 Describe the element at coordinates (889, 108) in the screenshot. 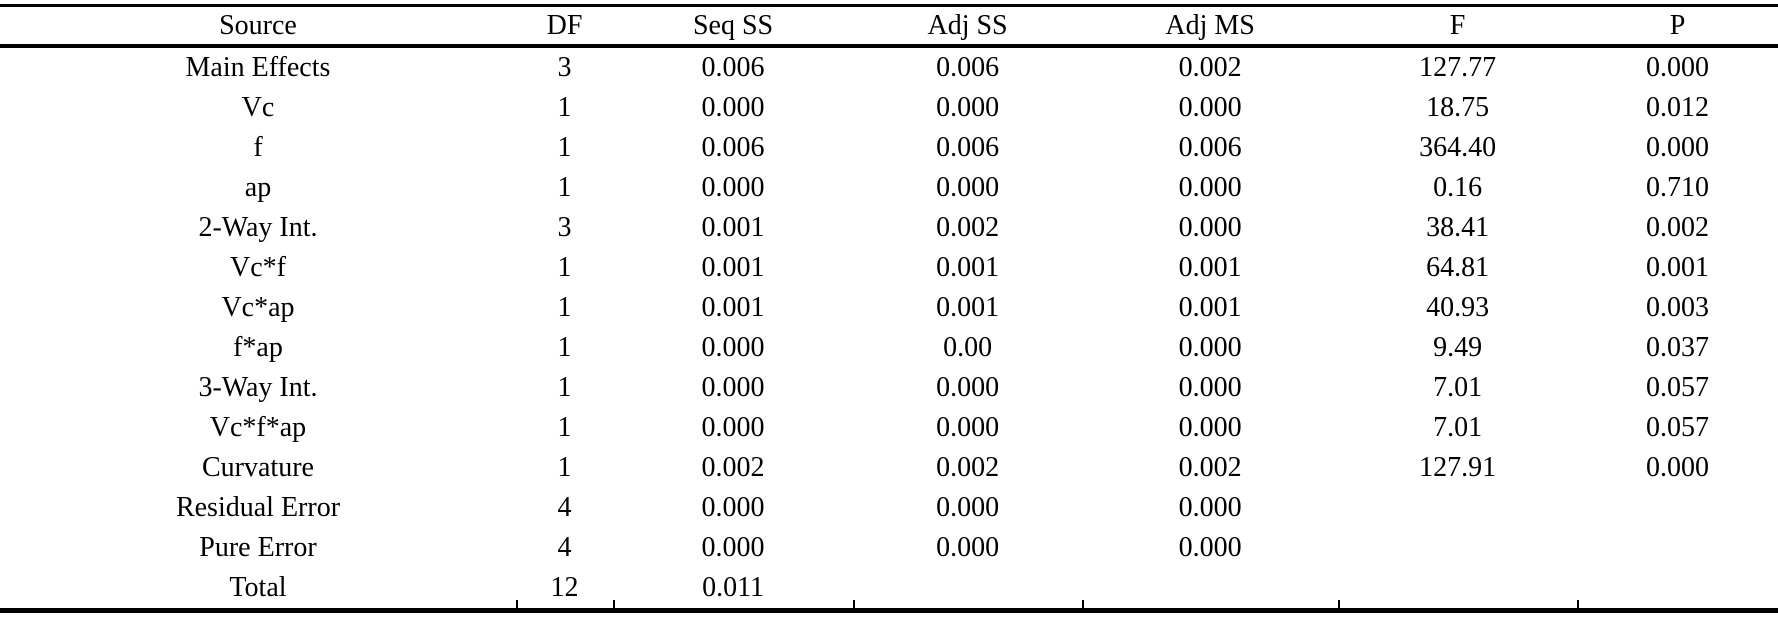

I see `table-row: Vc 1 0.000 0.000 0.000 18.75 0.012` at that location.